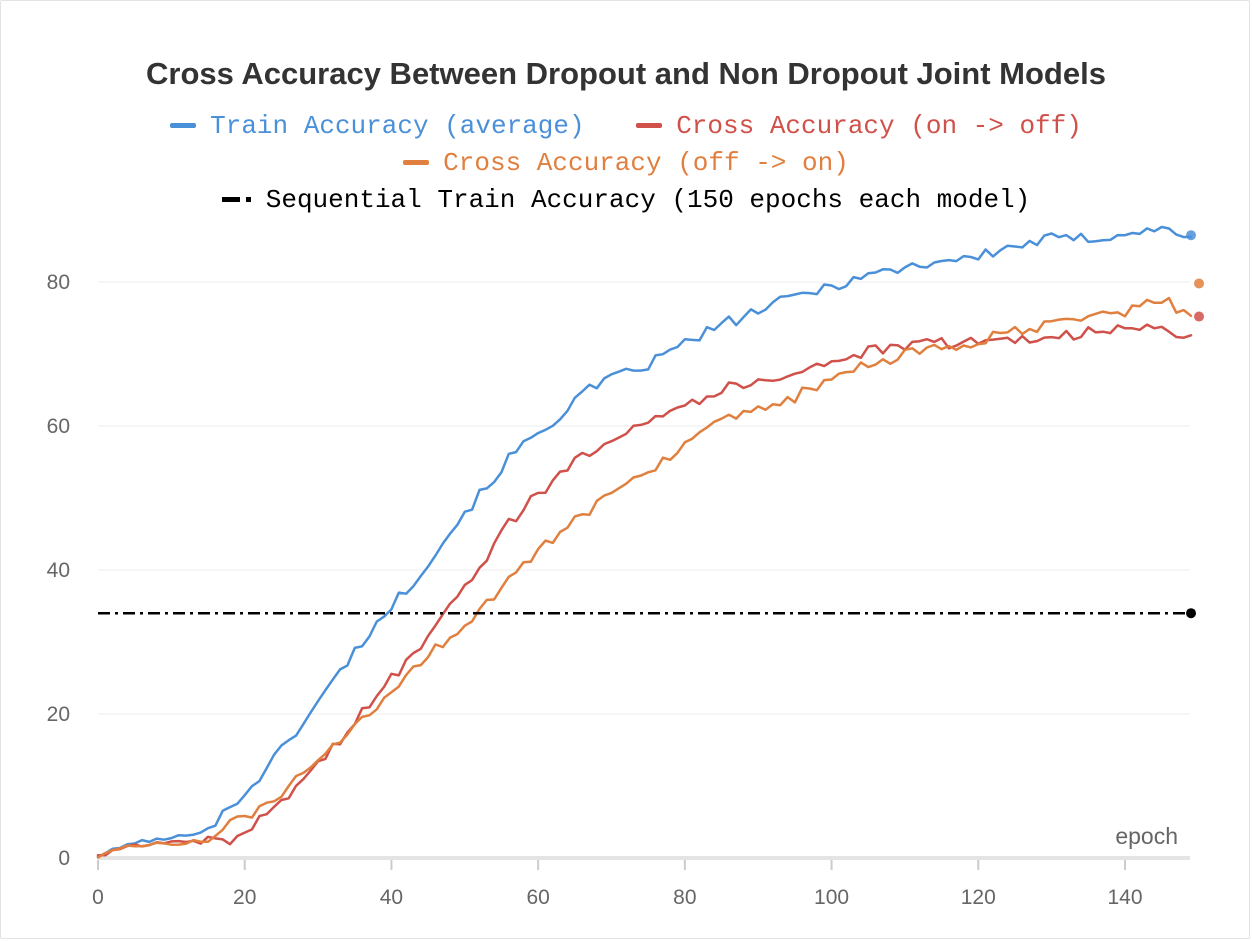 Image resolution: width=1252 pixels, height=941 pixels. I want to click on x-tick-label: 60, so click(537, 897).